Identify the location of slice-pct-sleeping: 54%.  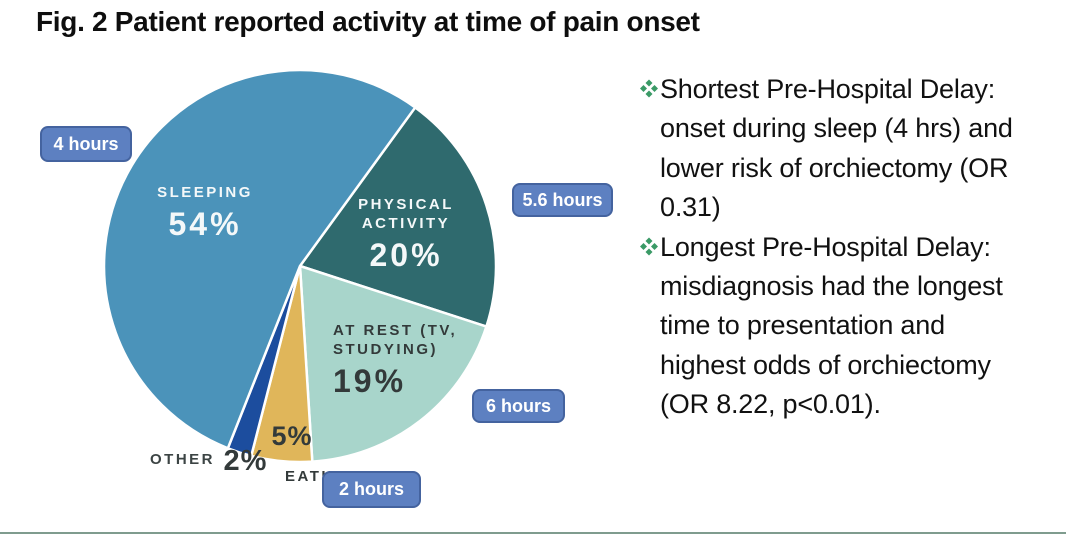
(205, 223).